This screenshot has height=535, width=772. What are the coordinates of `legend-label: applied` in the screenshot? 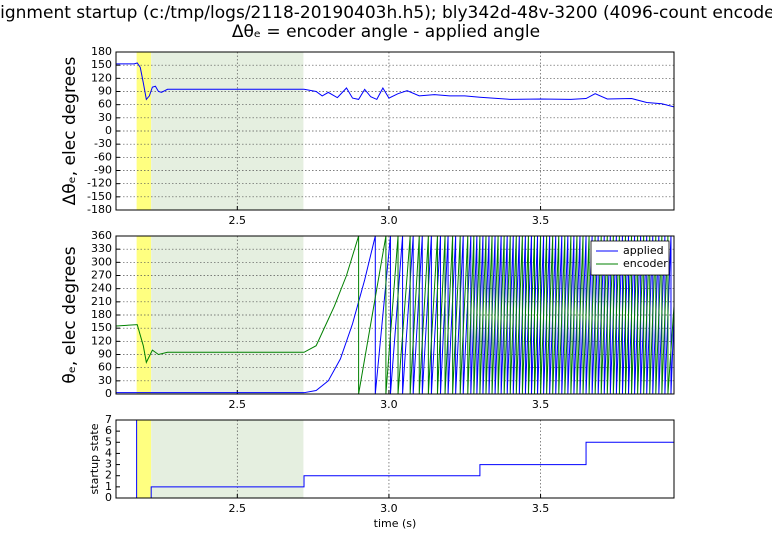 It's located at (643, 250).